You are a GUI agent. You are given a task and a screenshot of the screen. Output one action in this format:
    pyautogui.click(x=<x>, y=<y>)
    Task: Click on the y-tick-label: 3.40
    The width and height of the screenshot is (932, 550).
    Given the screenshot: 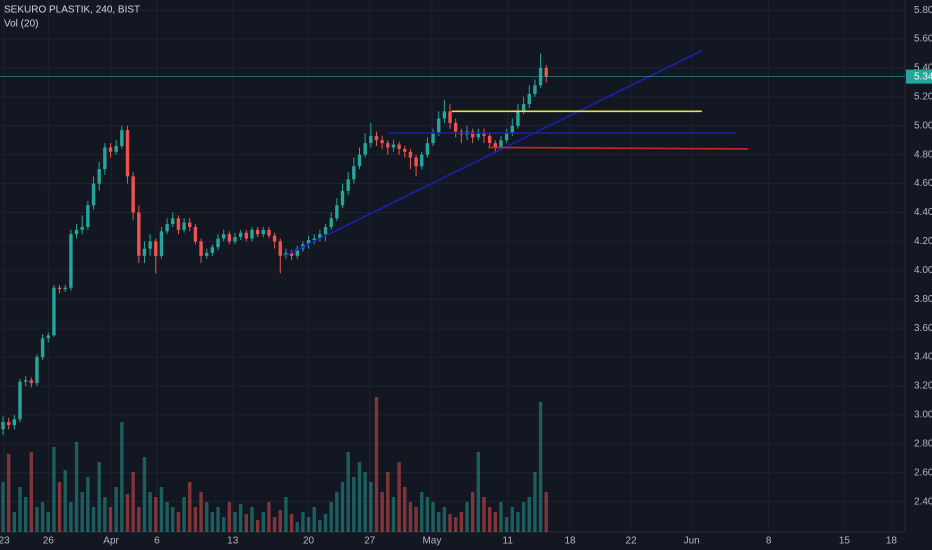 What is the action you would take?
    pyautogui.click(x=923, y=357)
    